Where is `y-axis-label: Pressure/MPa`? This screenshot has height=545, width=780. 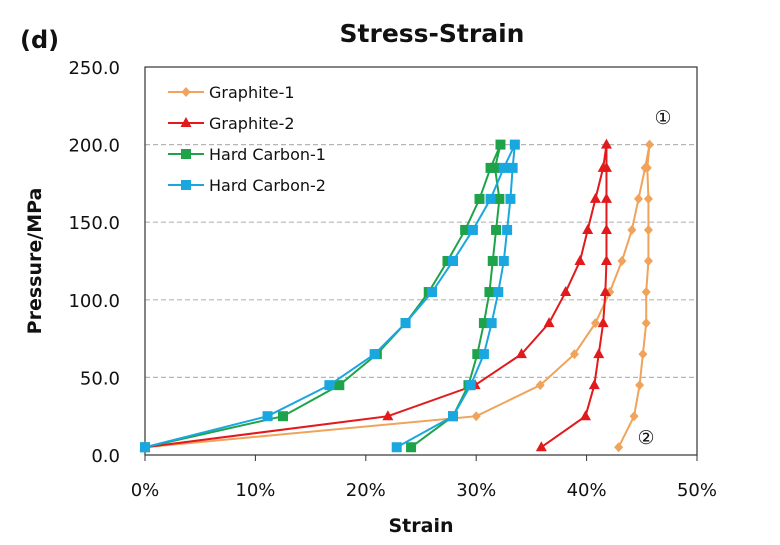 y-axis-label: Pressure/MPa is located at coordinates (35, 261).